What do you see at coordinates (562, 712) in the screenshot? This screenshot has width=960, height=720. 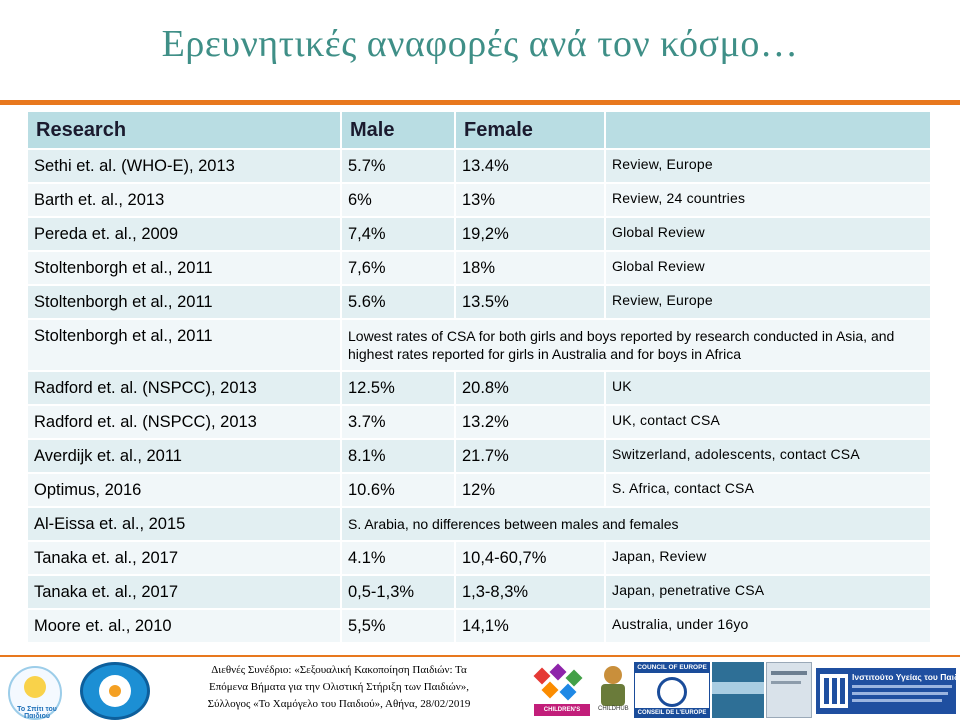 I see `logo-caption: CHILDREN'S RIGHTS` at bounding box center [562, 712].